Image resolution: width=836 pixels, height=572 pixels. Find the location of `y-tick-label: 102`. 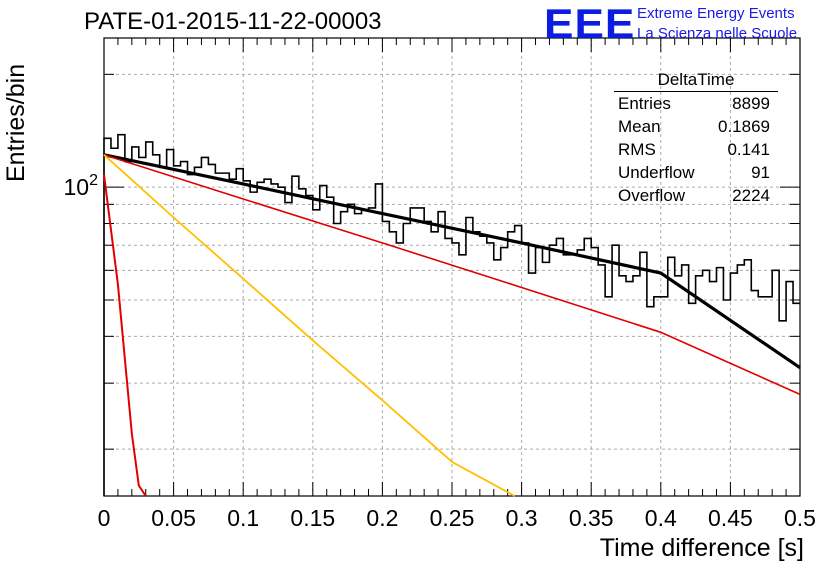

y-tick-label: 102 is located at coordinates (81, 186).